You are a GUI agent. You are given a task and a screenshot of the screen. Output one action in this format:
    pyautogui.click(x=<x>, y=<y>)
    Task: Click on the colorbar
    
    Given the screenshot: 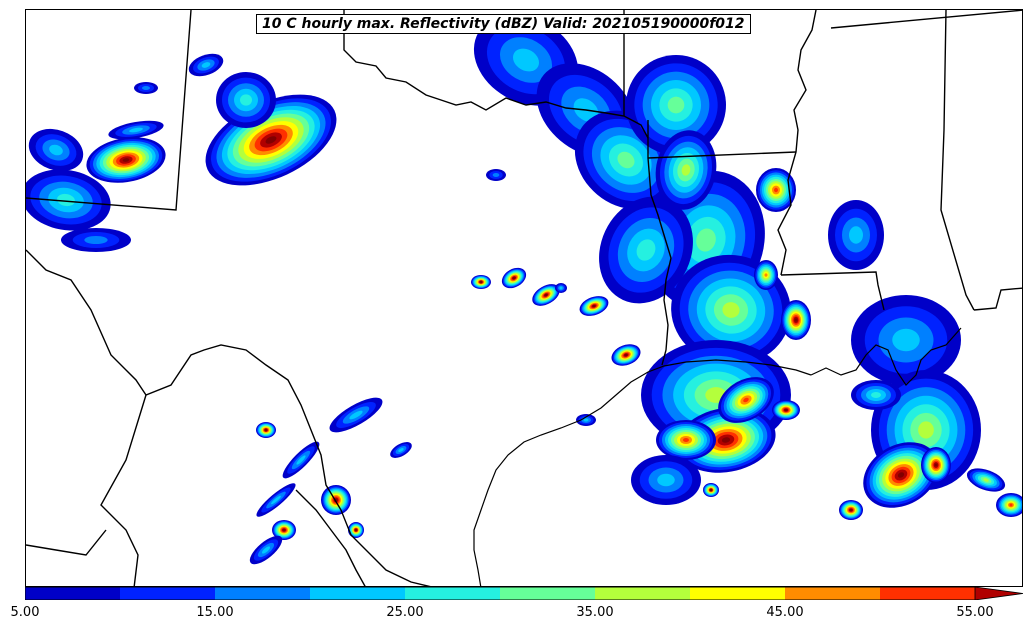 What is the action you would take?
    pyautogui.click(x=524, y=593)
    